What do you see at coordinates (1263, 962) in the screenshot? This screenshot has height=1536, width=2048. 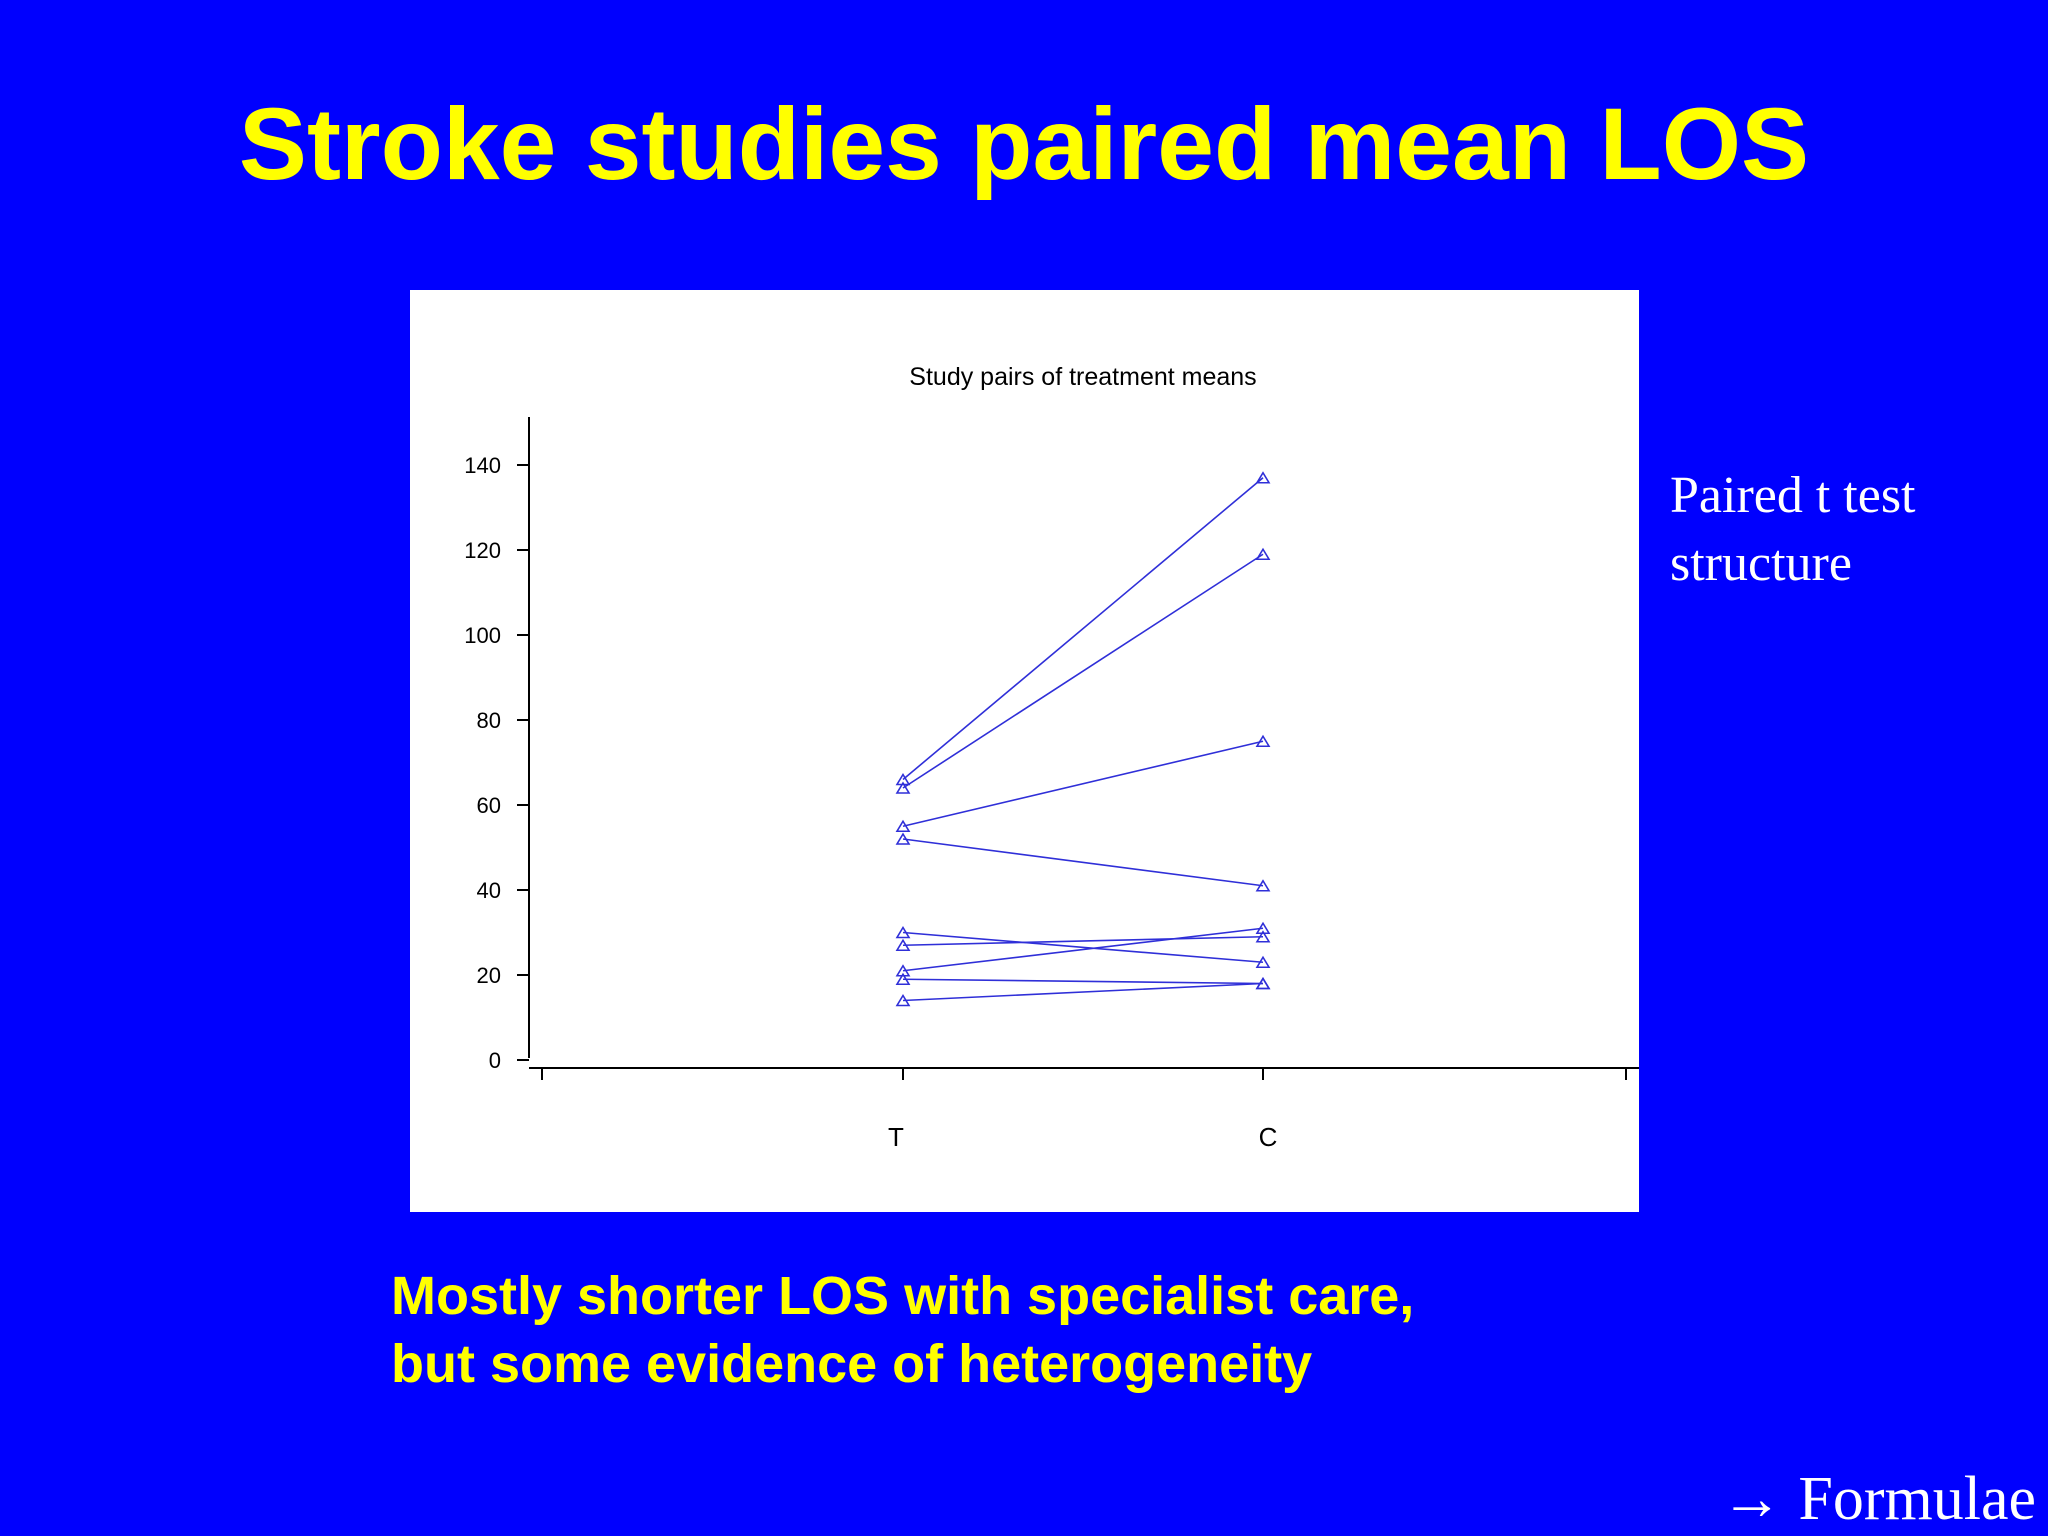 I see `pair-marker-5-C` at bounding box center [1263, 962].